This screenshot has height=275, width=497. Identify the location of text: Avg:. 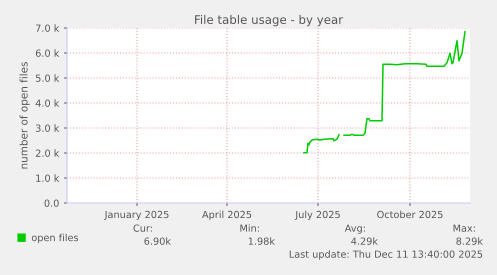
(354, 229).